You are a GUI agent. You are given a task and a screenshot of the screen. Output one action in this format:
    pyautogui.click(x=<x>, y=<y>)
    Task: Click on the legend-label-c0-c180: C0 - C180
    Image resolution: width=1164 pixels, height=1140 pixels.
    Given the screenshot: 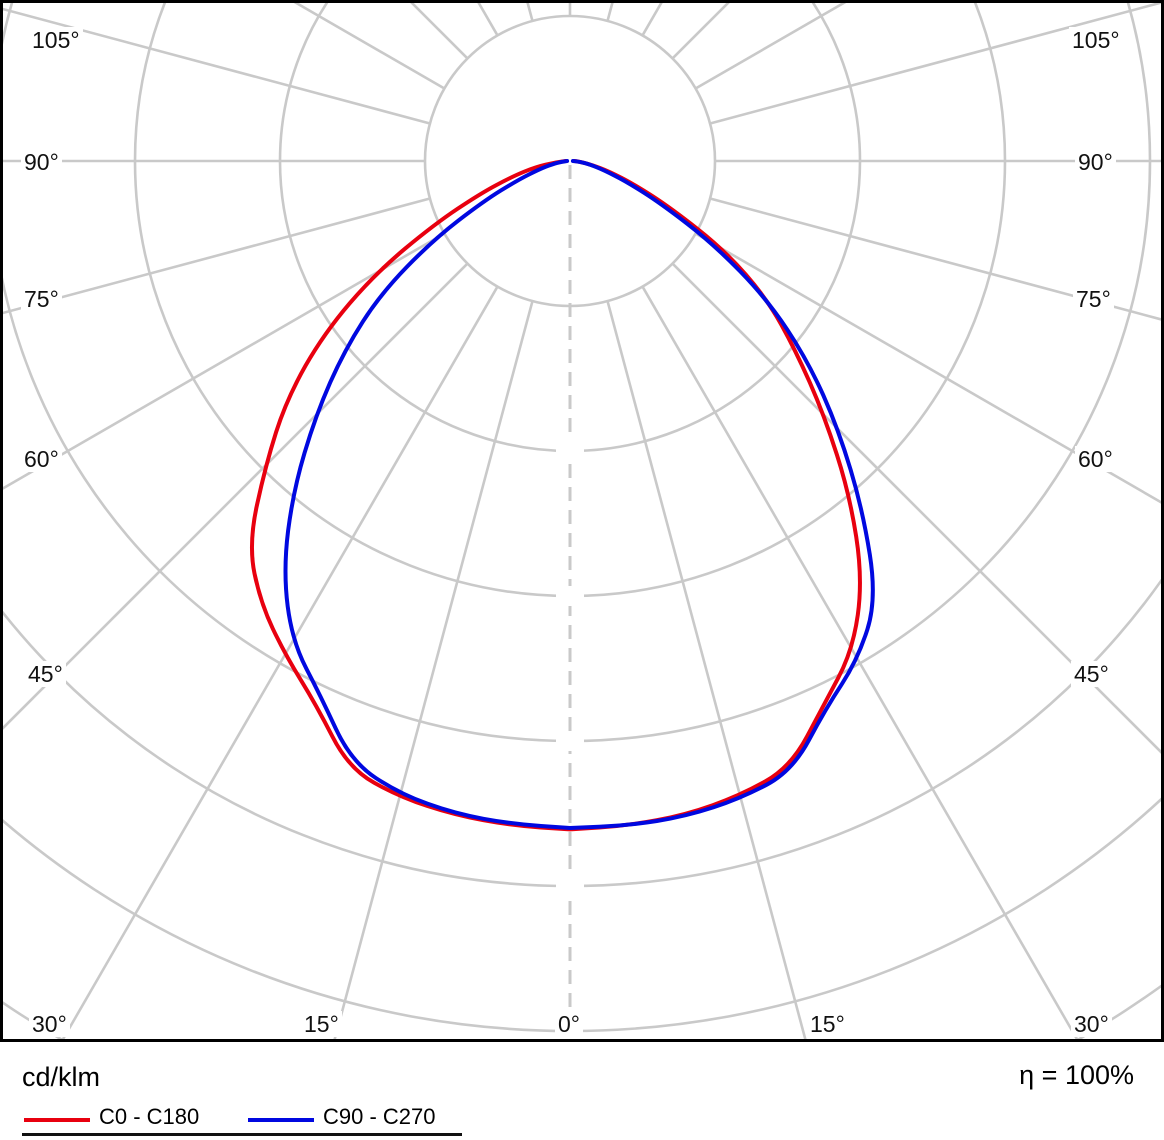 What is the action you would take?
    pyautogui.click(x=149, y=1116)
    